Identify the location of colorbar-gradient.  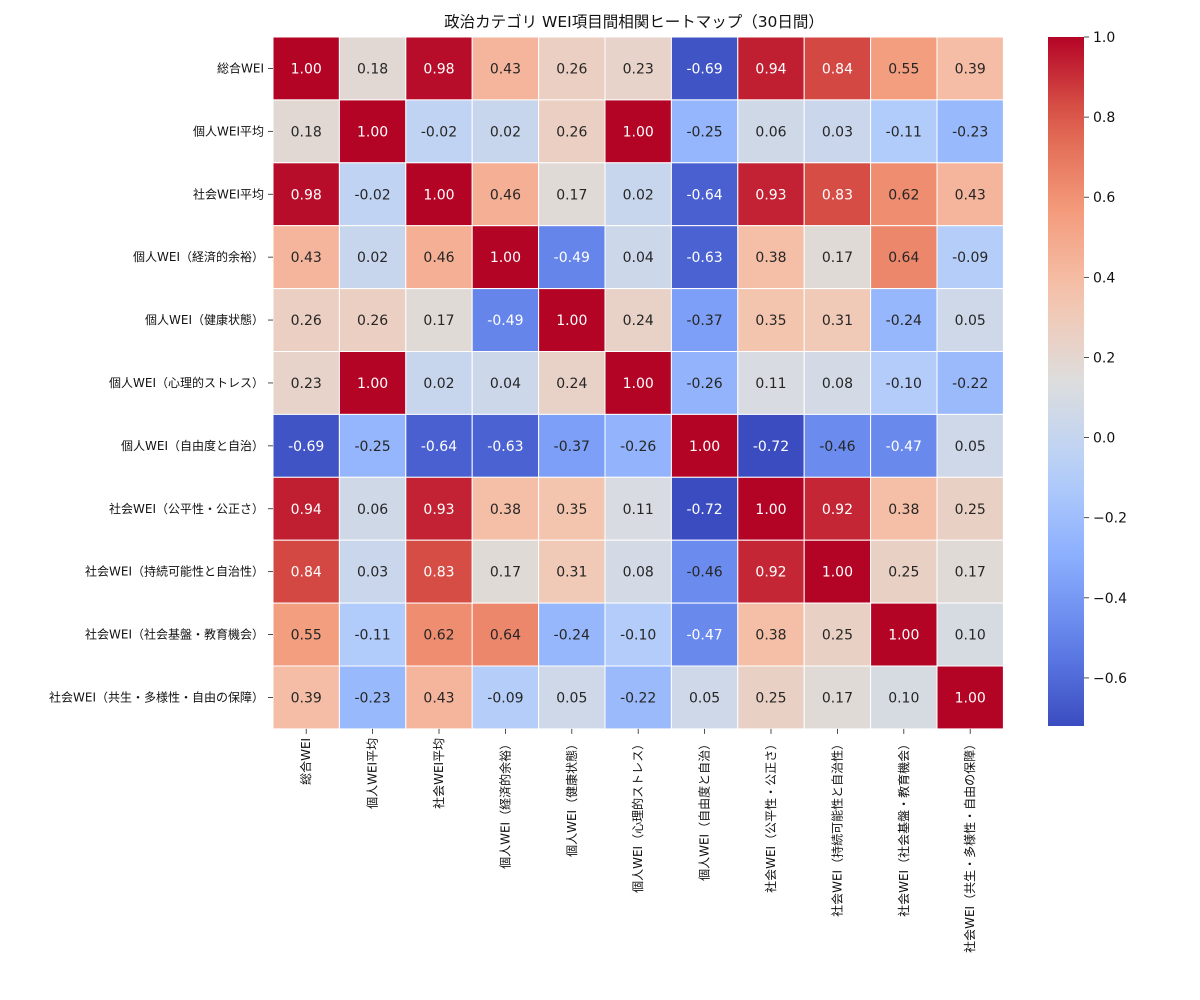
(1066, 381).